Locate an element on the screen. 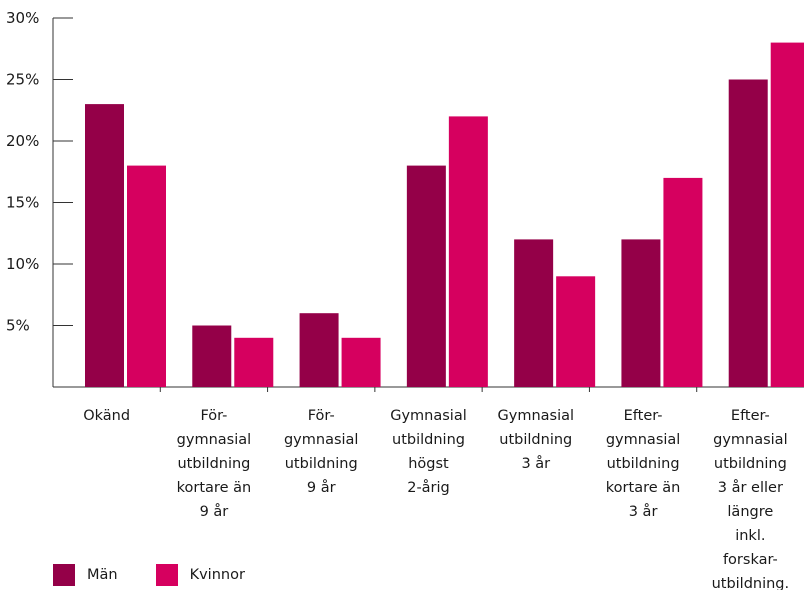 The image size is (804, 590). x-category-label: Efter-gymnasial utbildning kortare än 3 år is located at coordinates (643, 464).